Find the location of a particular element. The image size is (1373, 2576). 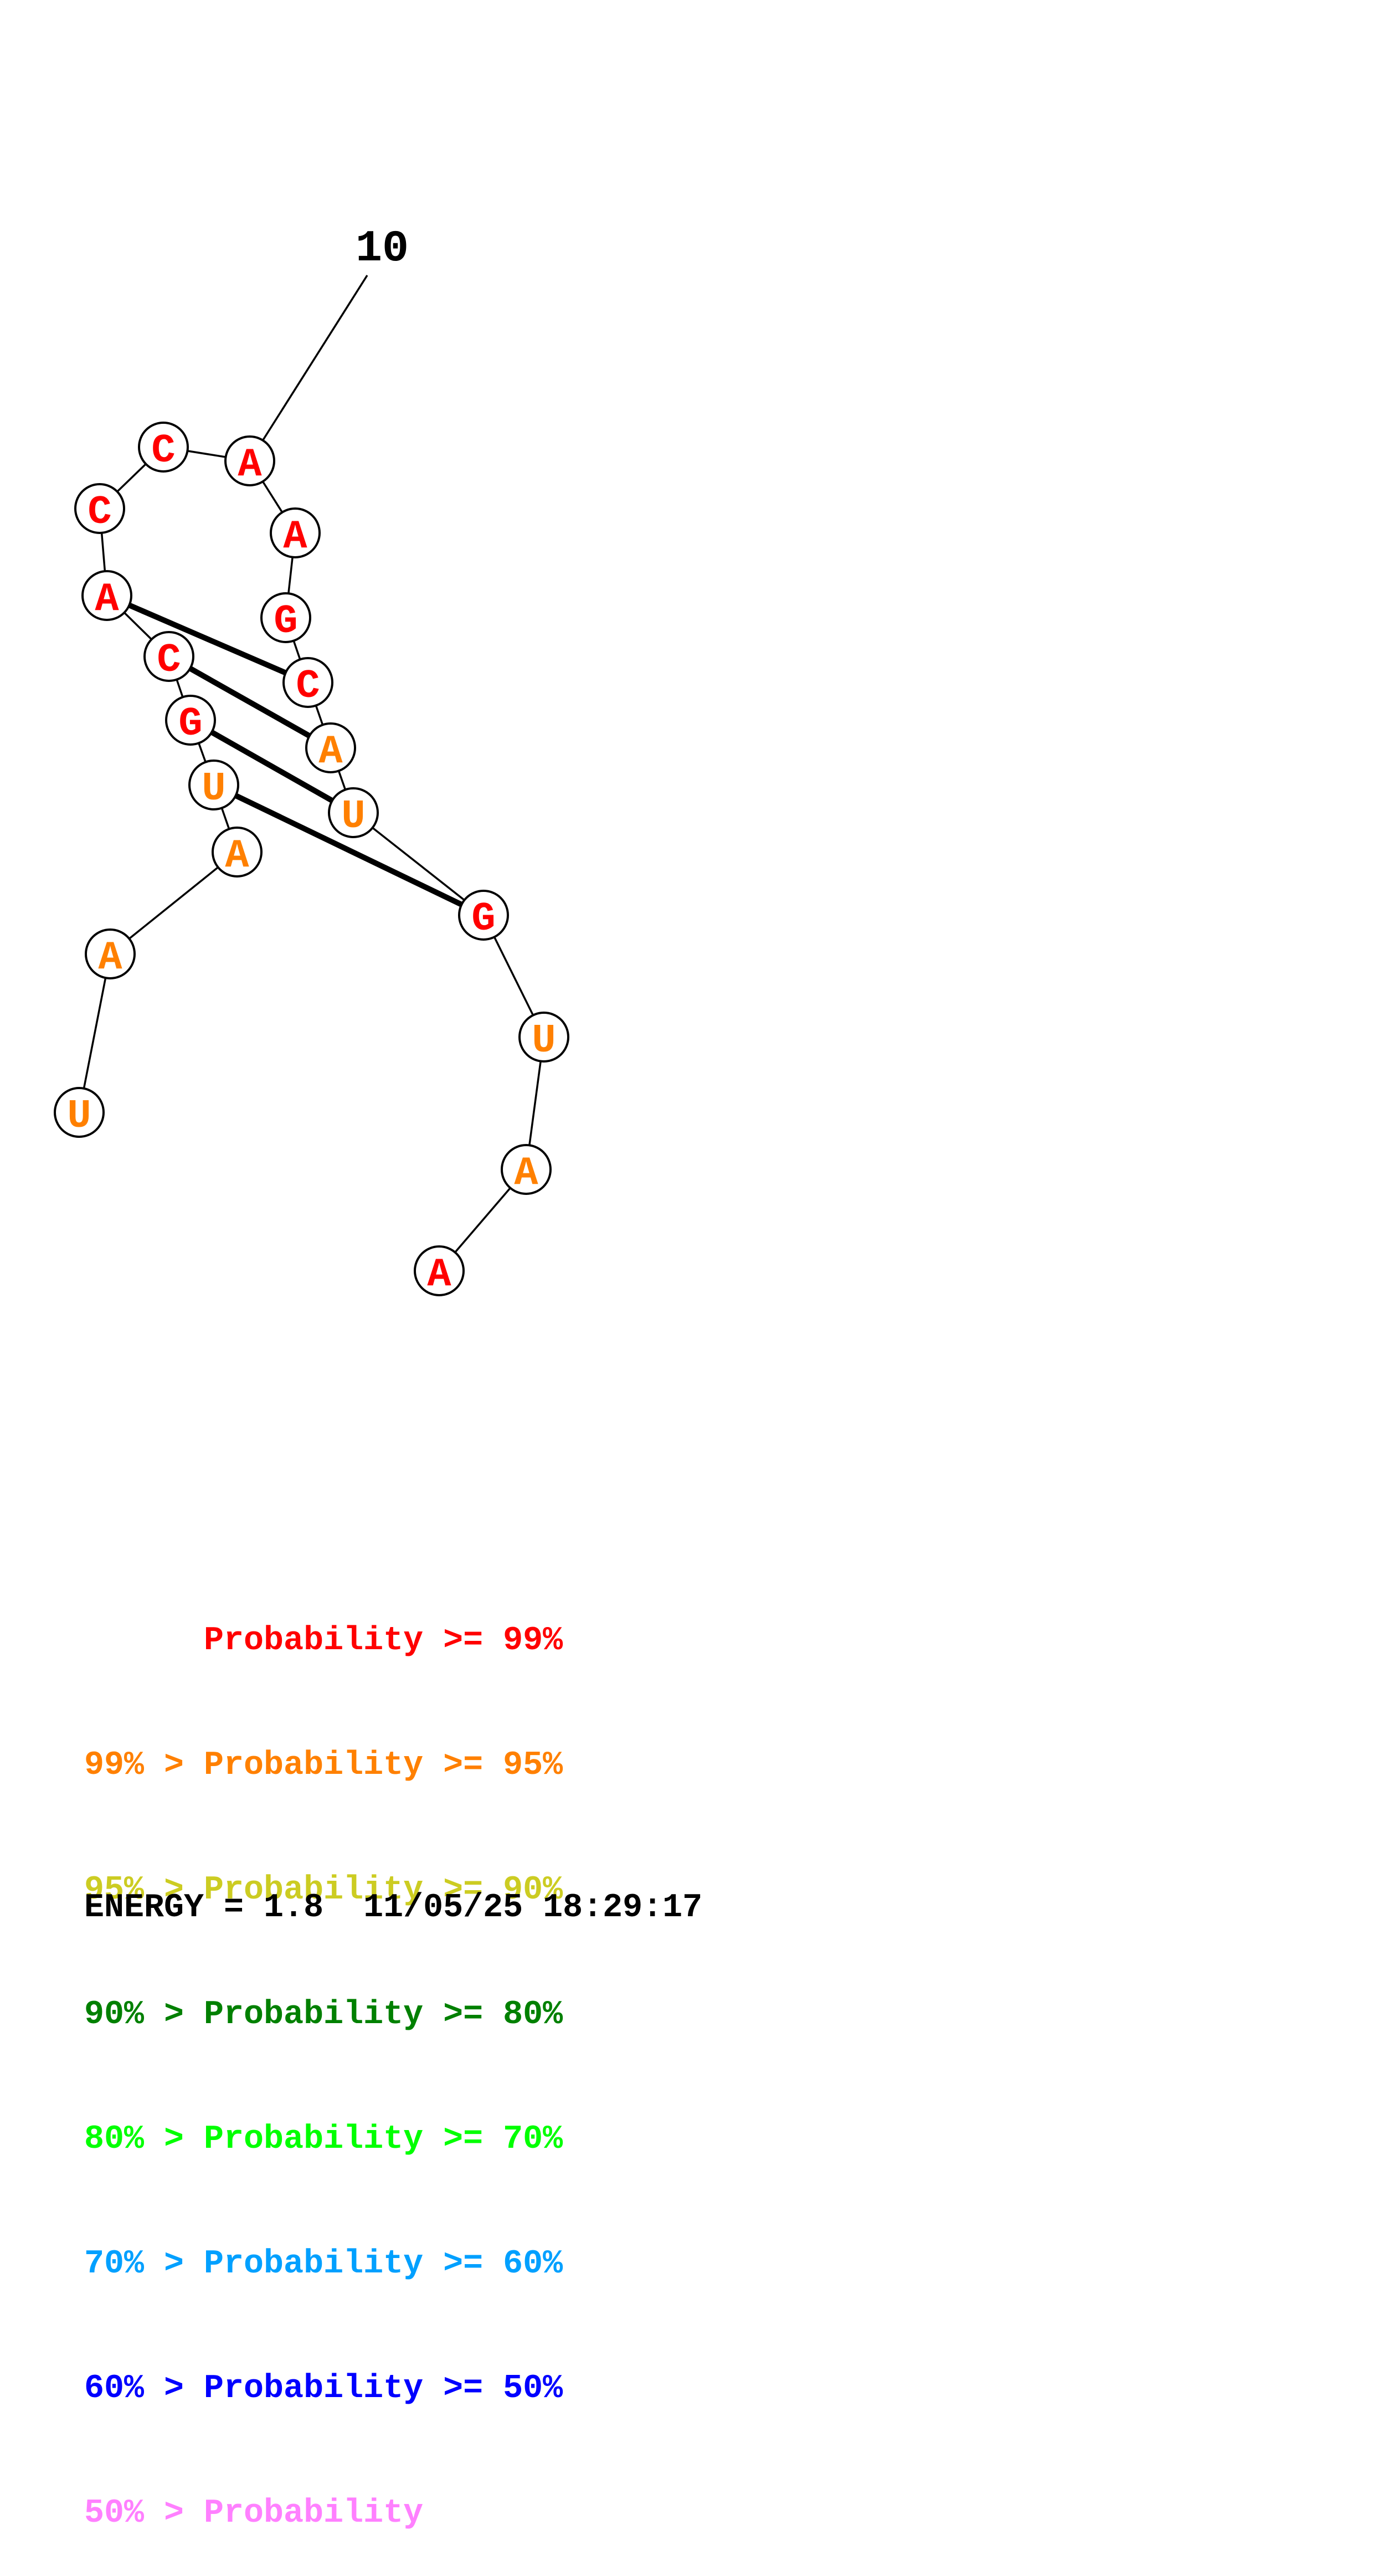

backbone-layer is located at coordinates (311, 859).